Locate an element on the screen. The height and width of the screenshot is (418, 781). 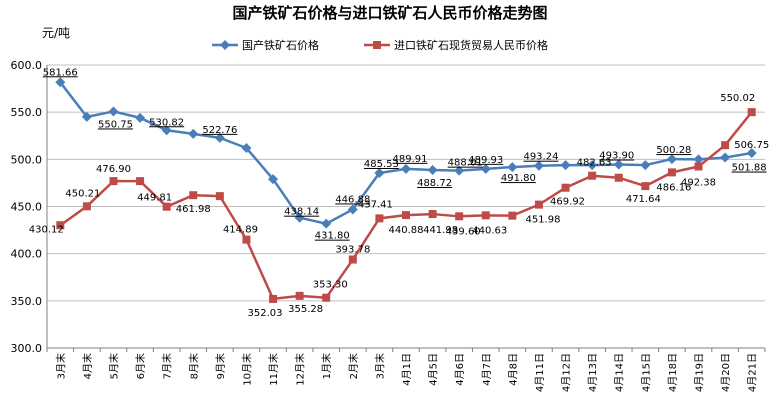
data-label: 476.90 is located at coordinates (113, 169).